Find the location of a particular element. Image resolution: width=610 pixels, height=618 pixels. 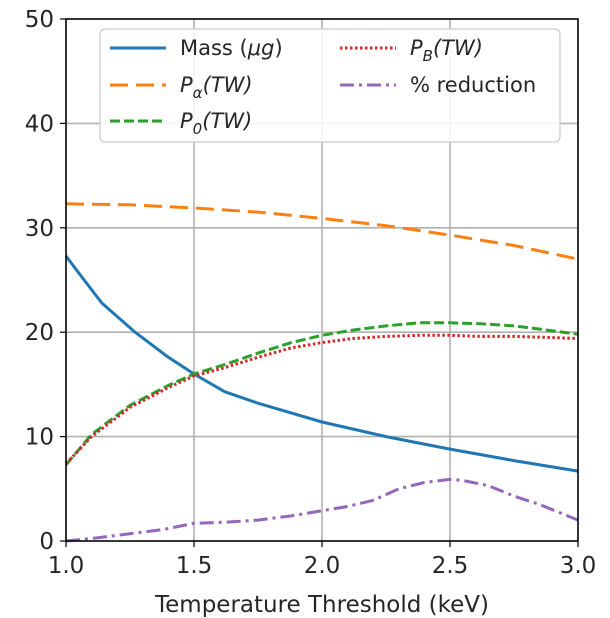

y-tick-label: 0 is located at coordinates (46, 542).